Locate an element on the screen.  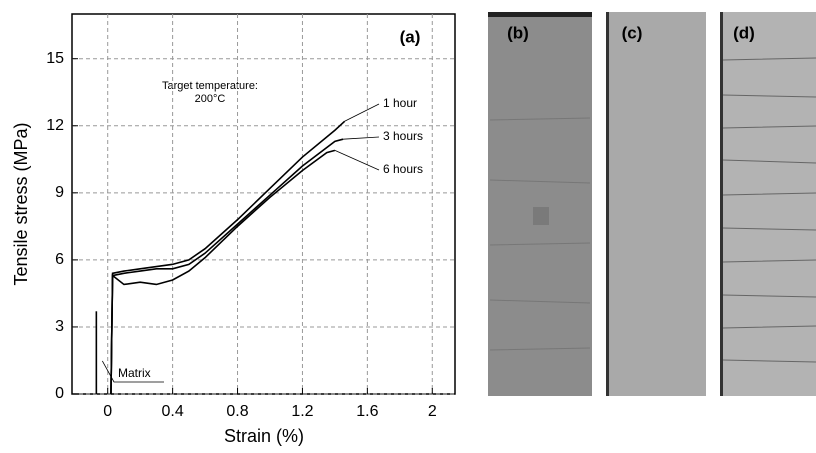
y-tick-label: 9 is located at coordinates (59, 192).